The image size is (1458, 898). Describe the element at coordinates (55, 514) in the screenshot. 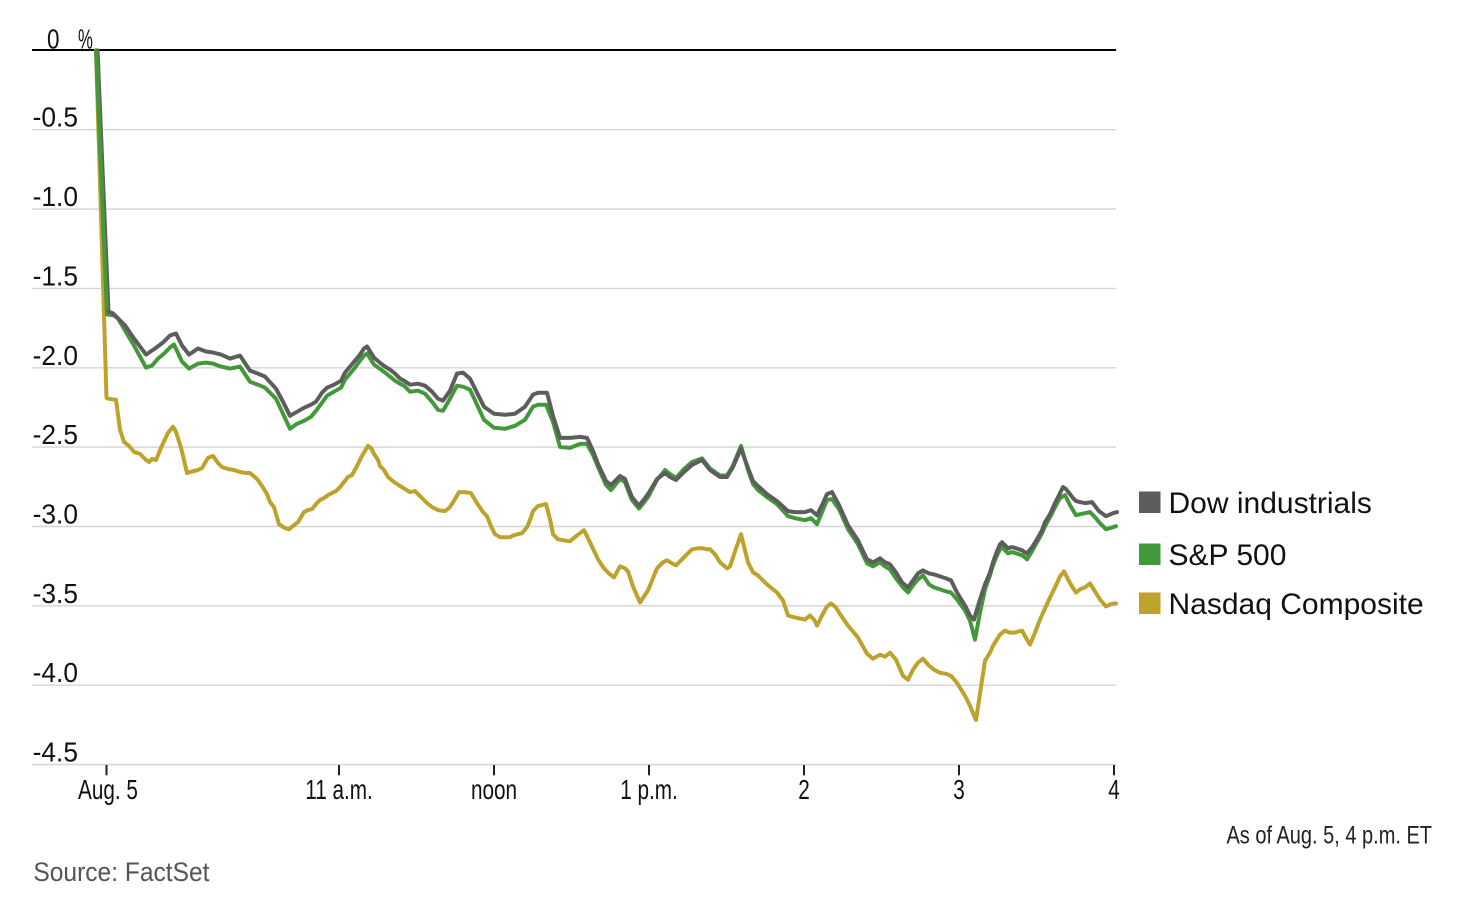

I see `svg-text: -3.0` at that location.